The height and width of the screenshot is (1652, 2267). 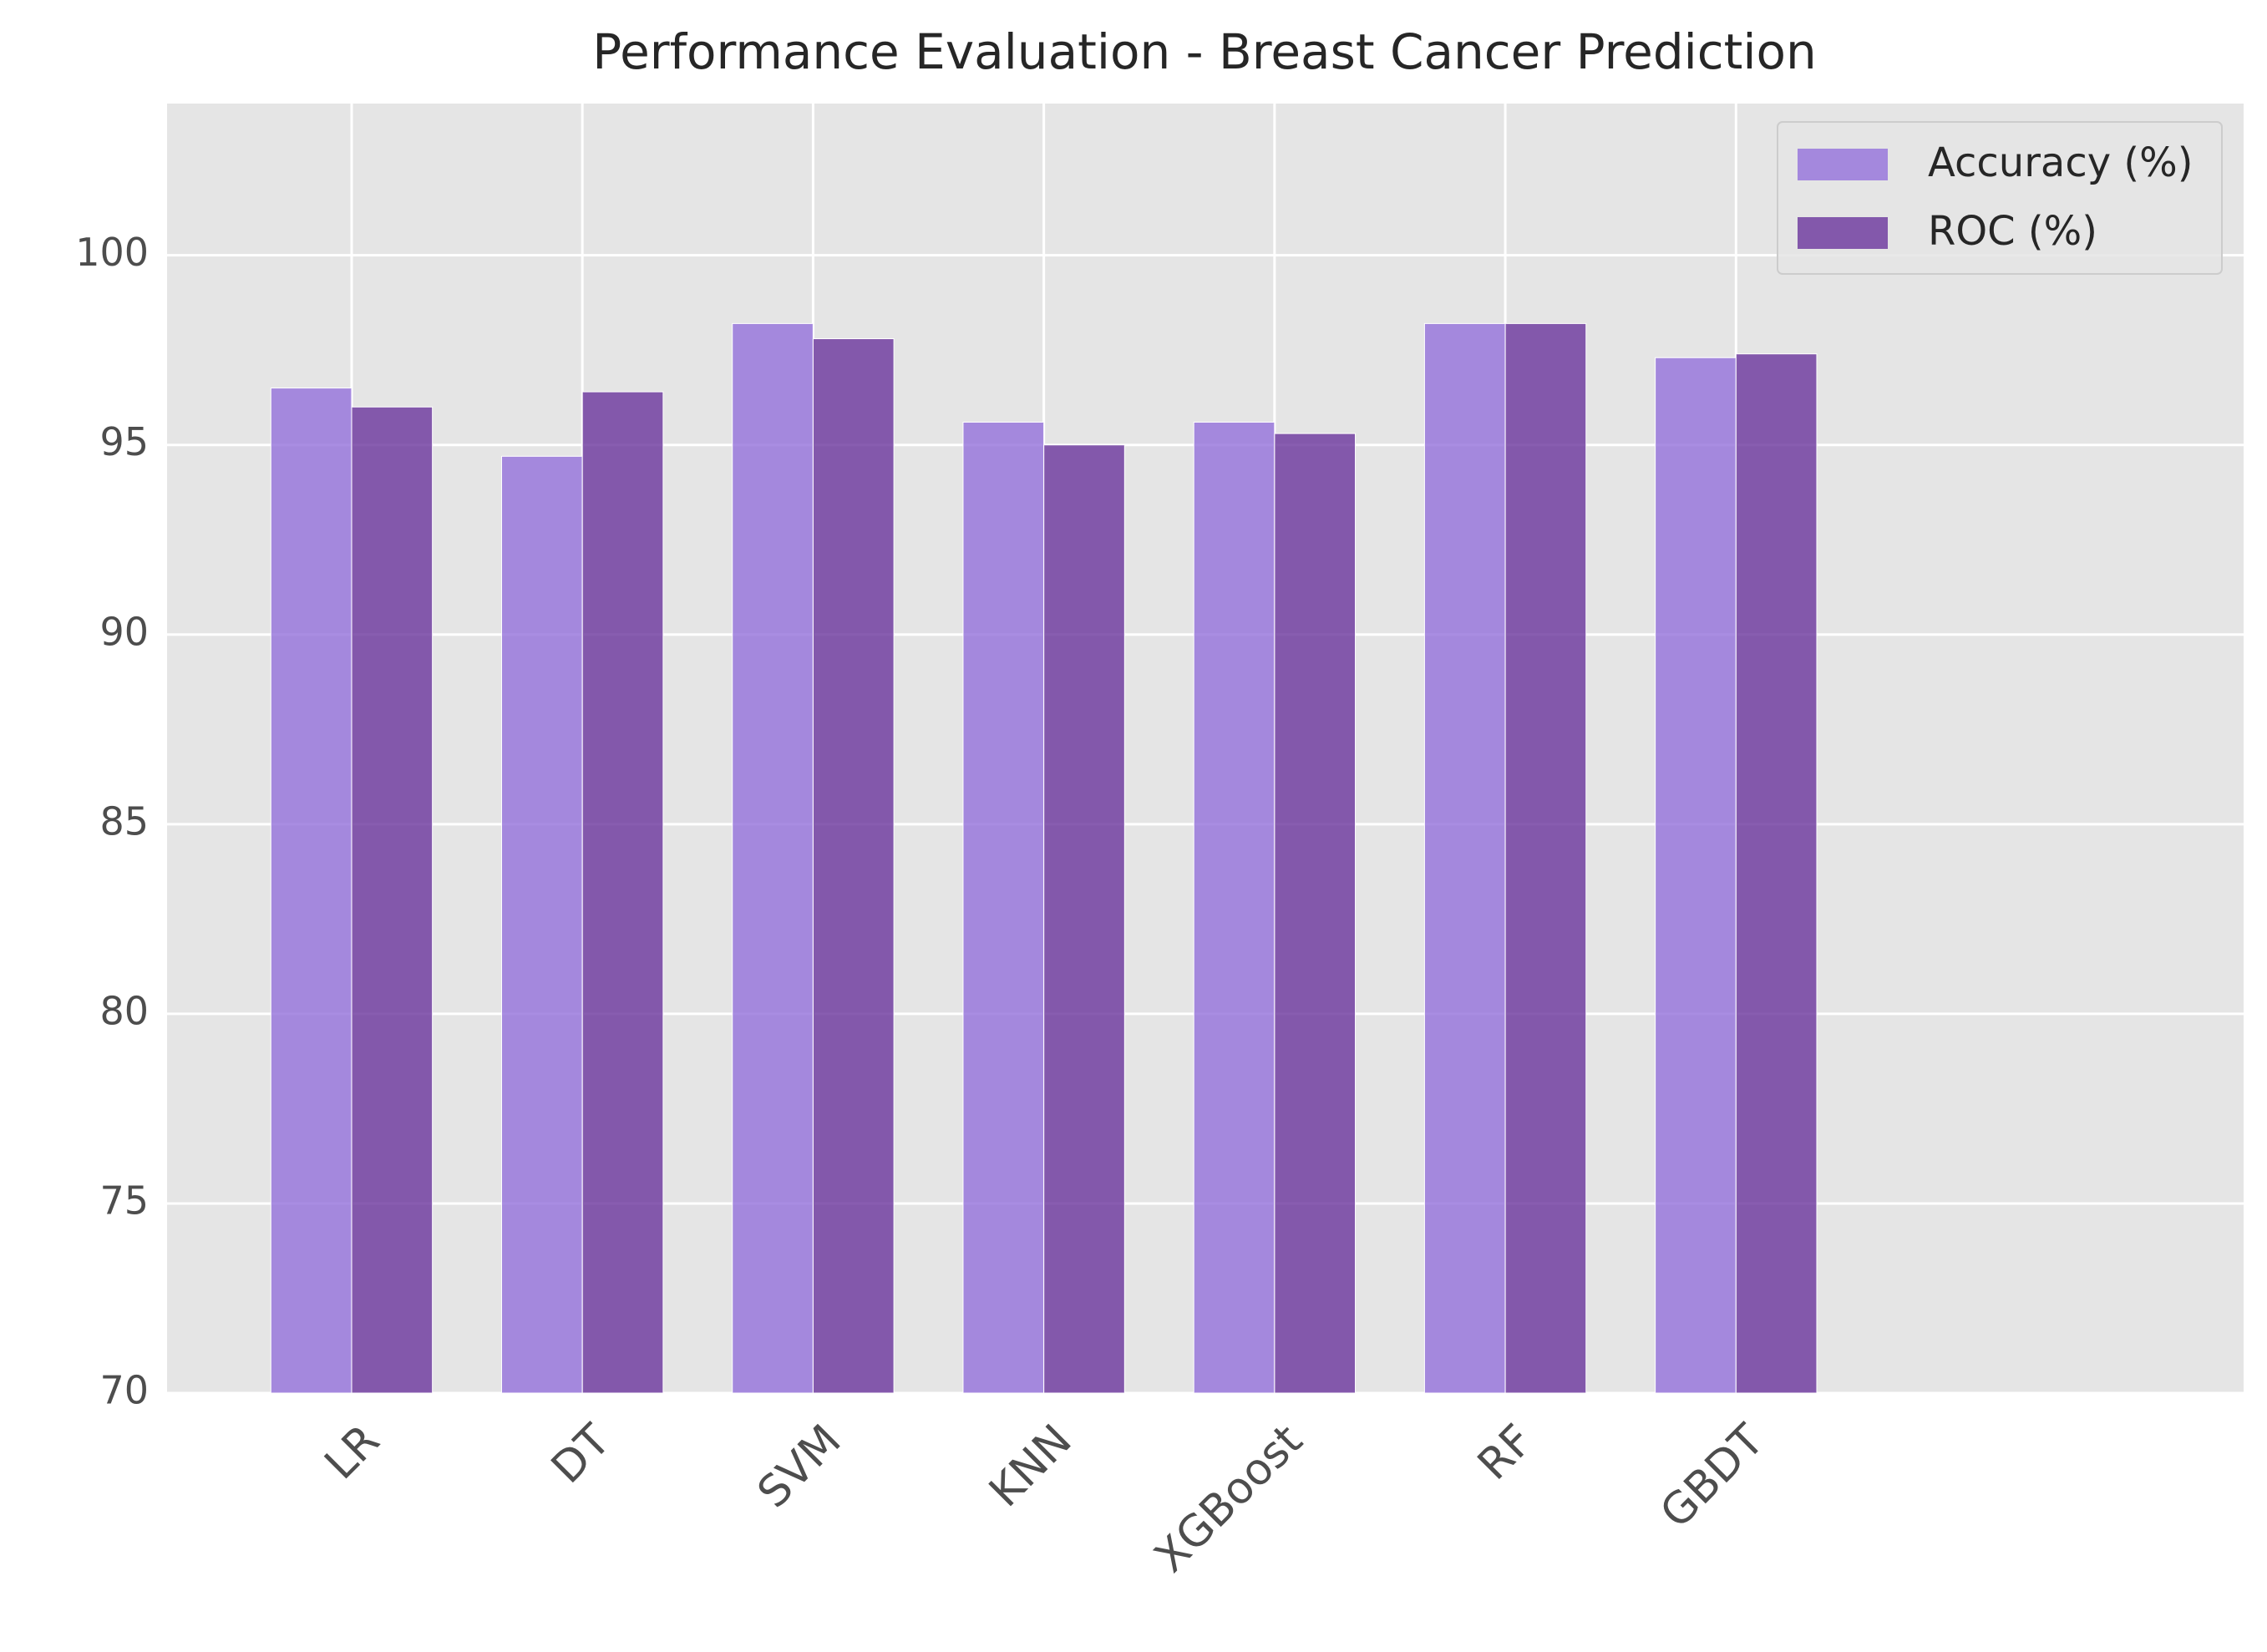 What do you see at coordinates (1031, 1467) in the screenshot?
I see `x-tick-label: KNN` at bounding box center [1031, 1467].